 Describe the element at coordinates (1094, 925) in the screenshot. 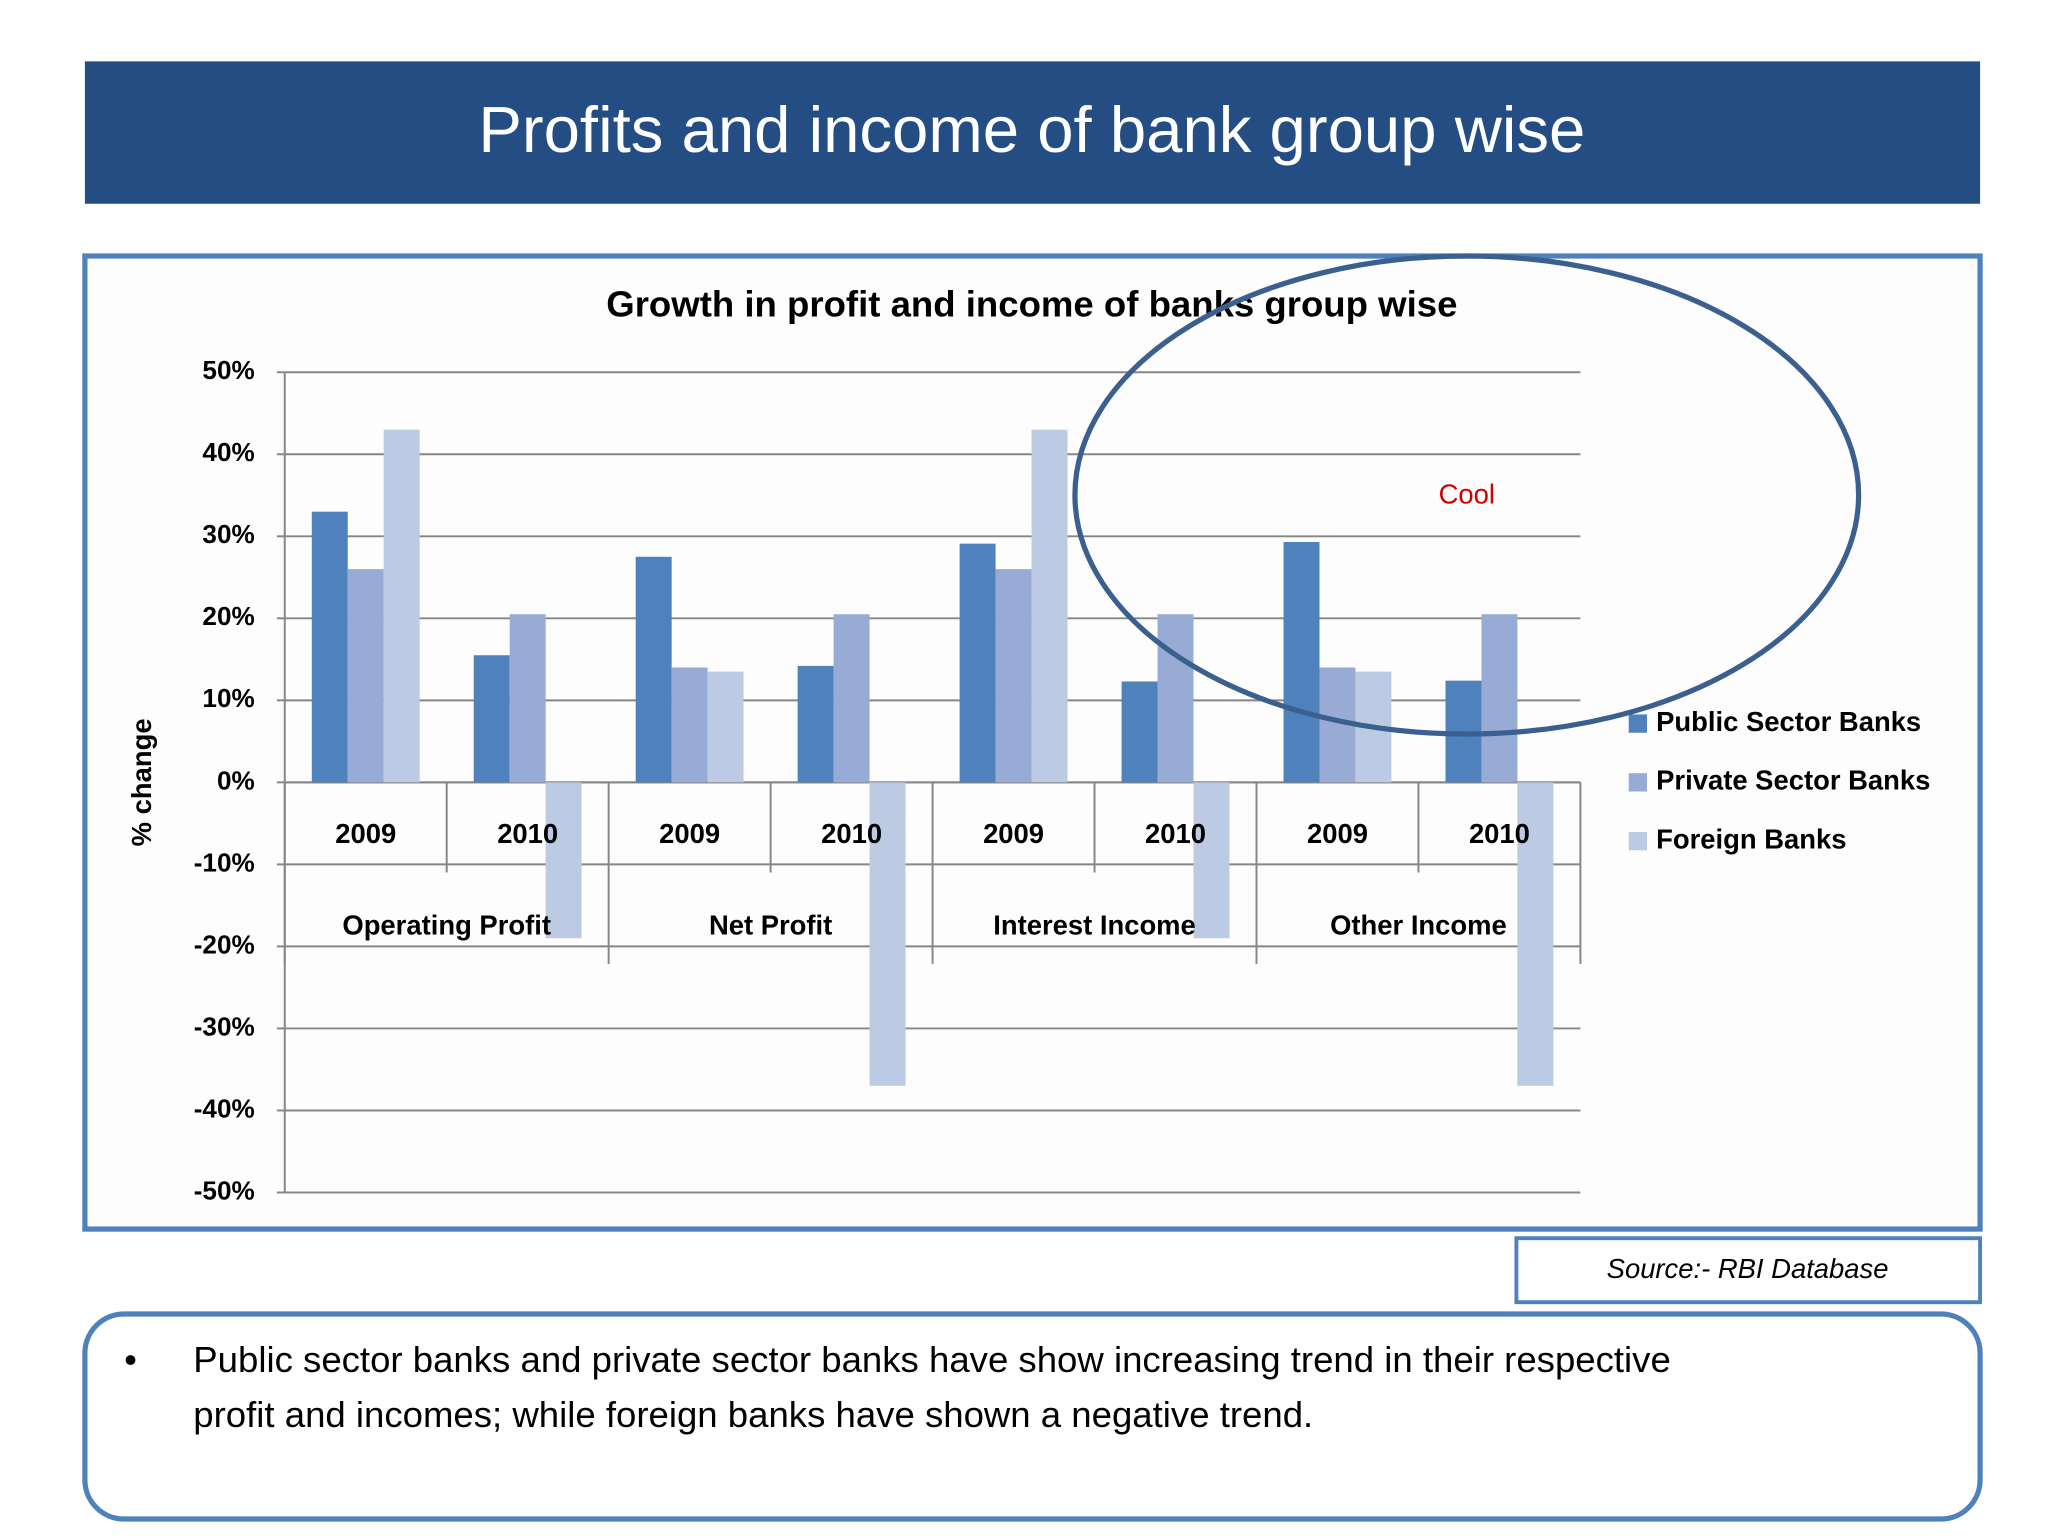

I see `group-label: Interest Income` at that location.